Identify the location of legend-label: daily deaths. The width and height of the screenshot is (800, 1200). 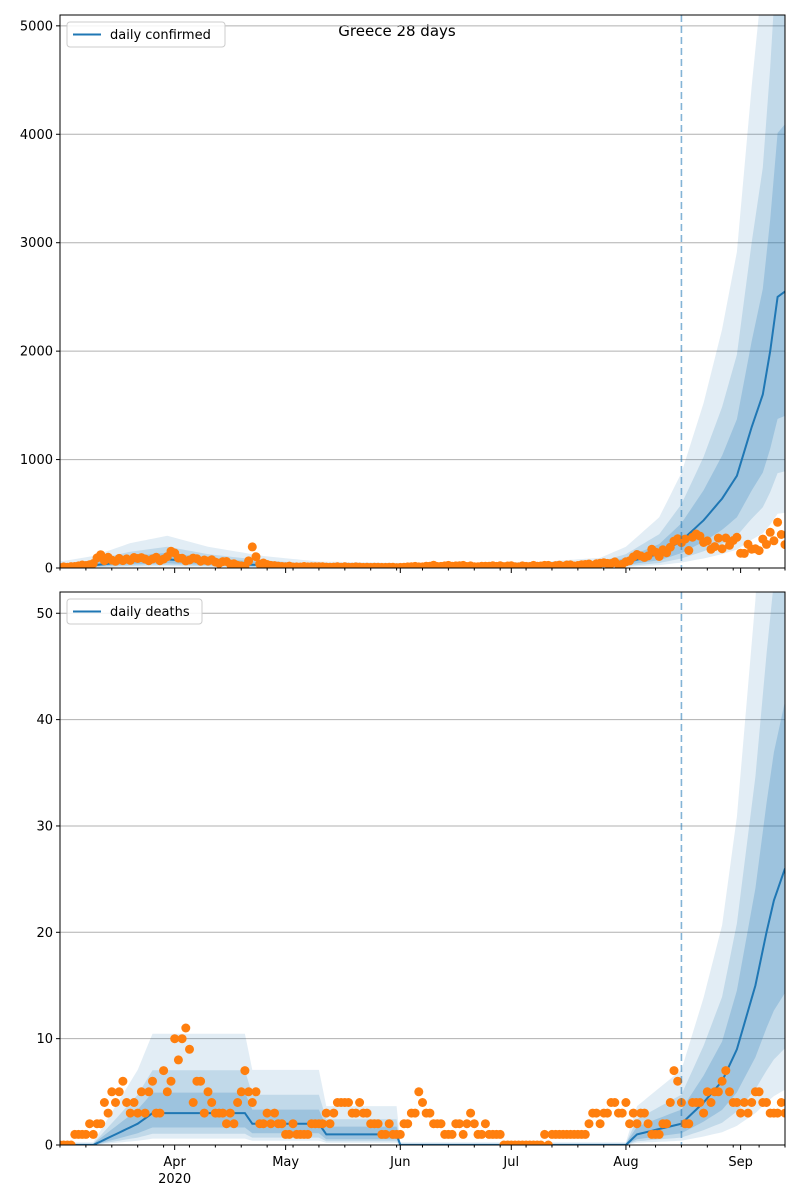
(150, 612).